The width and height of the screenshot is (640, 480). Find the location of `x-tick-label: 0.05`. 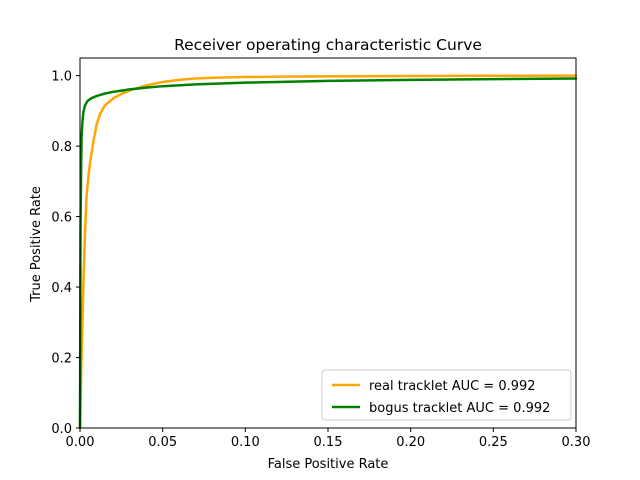

x-tick-label: 0.05 is located at coordinates (162, 442).